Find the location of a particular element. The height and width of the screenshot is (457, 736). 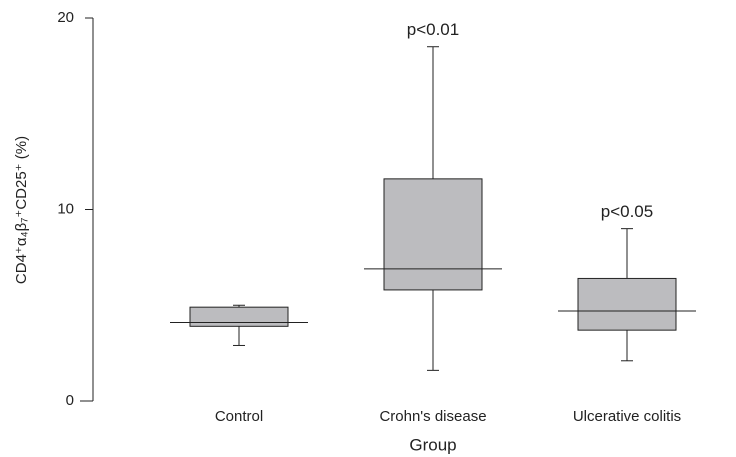

annotation: p<0.05 is located at coordinates (627, 211).